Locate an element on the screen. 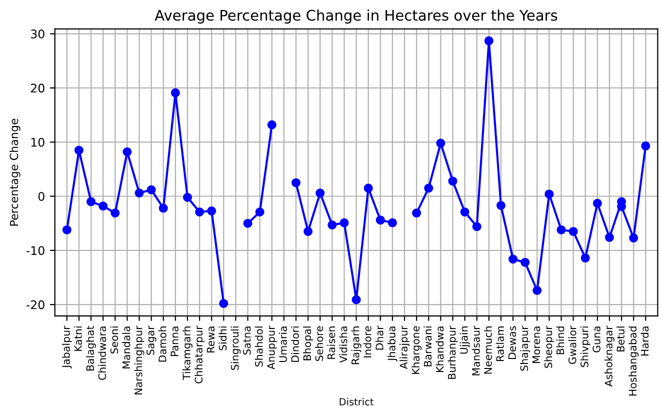 Image resolution: width=661 pixels, height=413 pixels. x-tick-label: Hoshangabad is located at coordinates (633, 361).